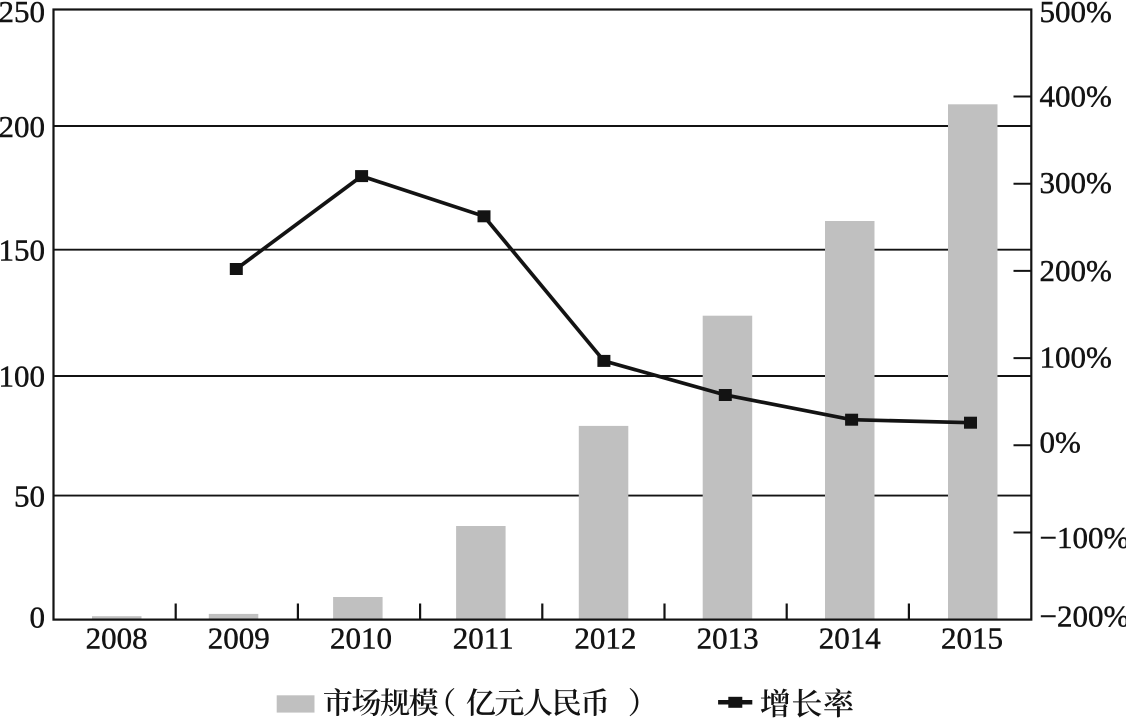  I want to click on svg-text: 250, so click(22, 14).